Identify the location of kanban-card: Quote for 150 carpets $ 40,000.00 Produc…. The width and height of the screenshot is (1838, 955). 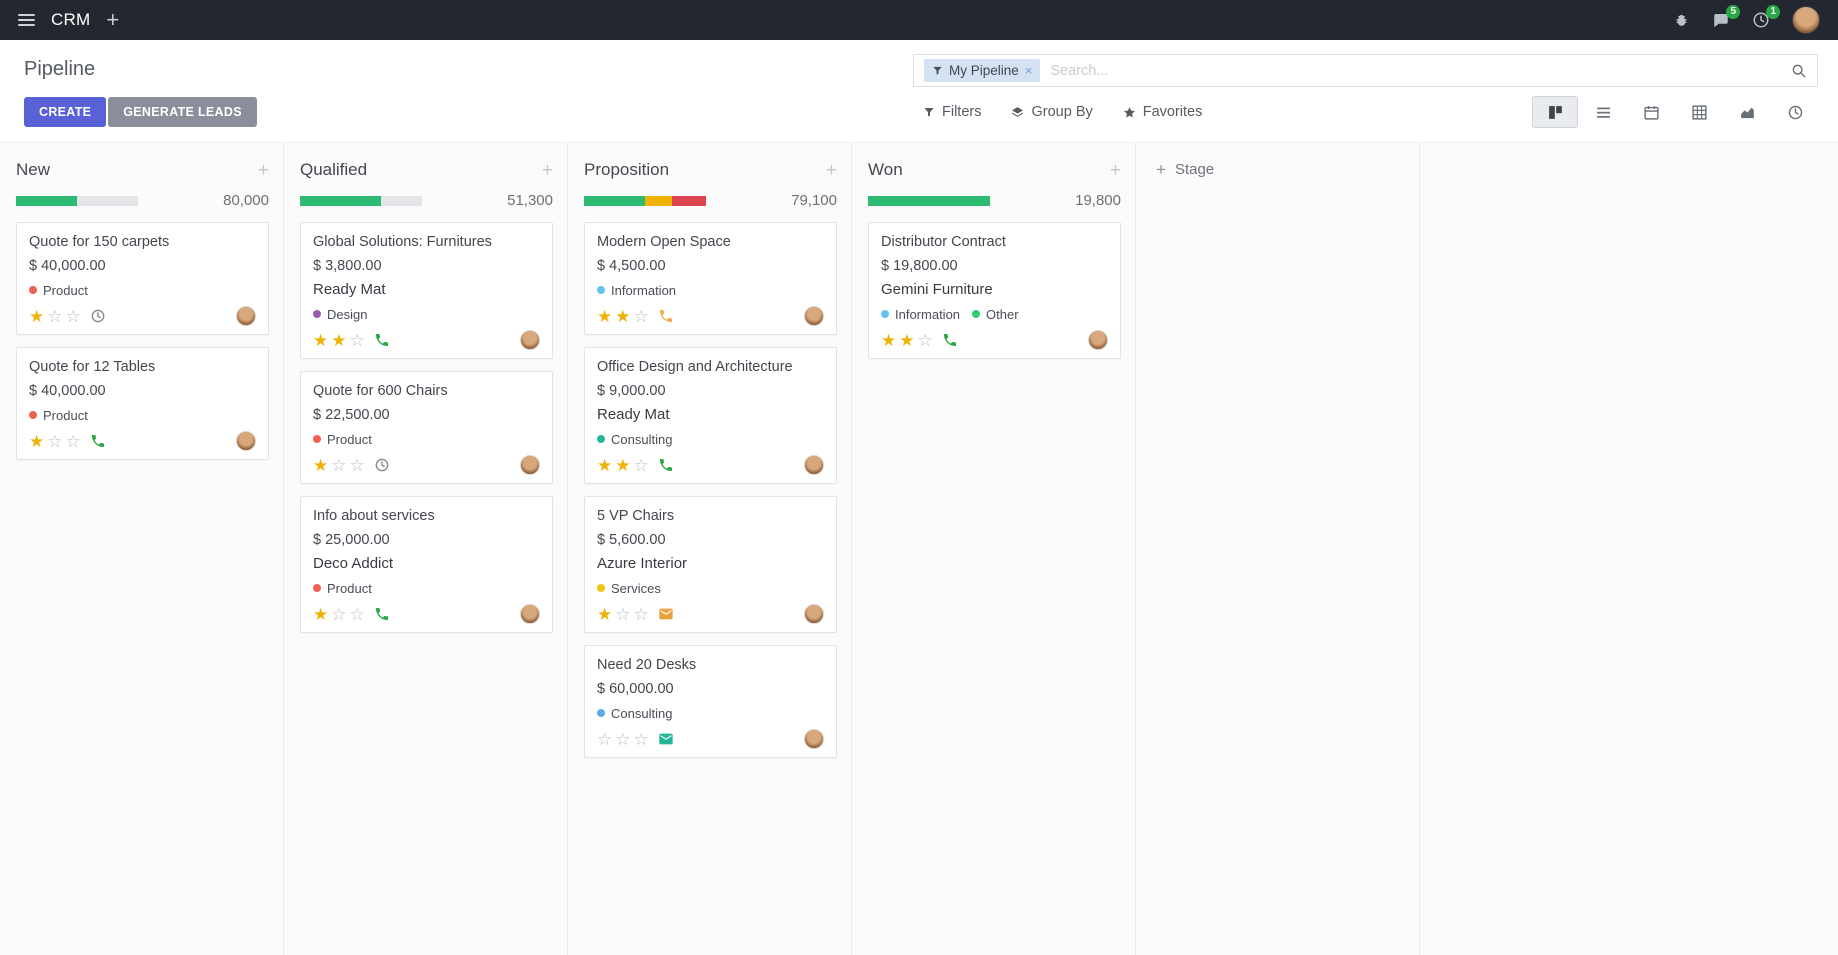
(142, 278).